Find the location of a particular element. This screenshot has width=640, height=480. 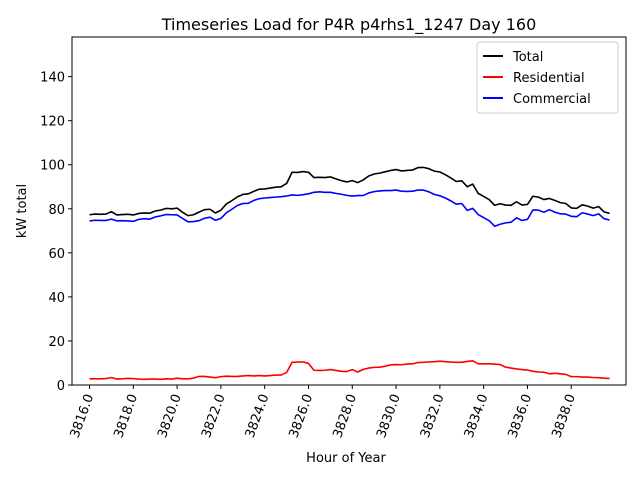

series-line-total is located at coordinates (349, 191).